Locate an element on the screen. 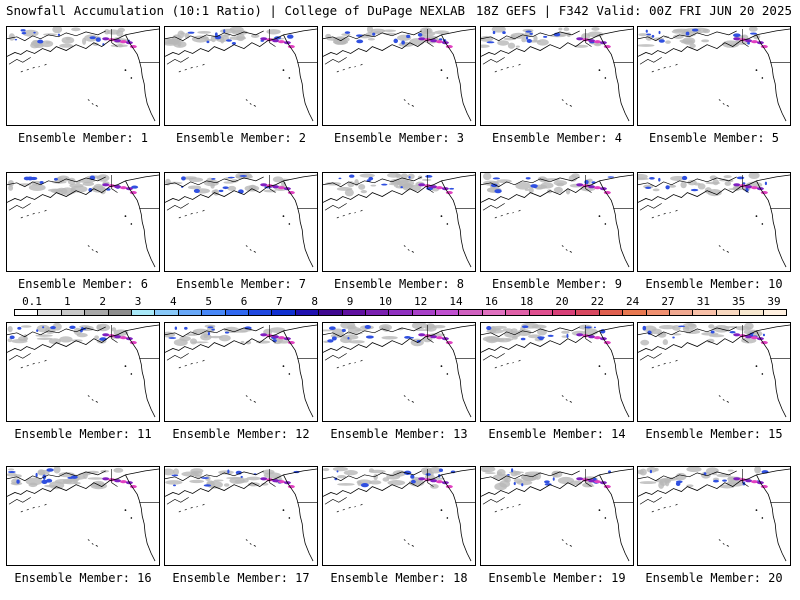  color-scale-tick-label: 6 is located at coordinates (244, 301).